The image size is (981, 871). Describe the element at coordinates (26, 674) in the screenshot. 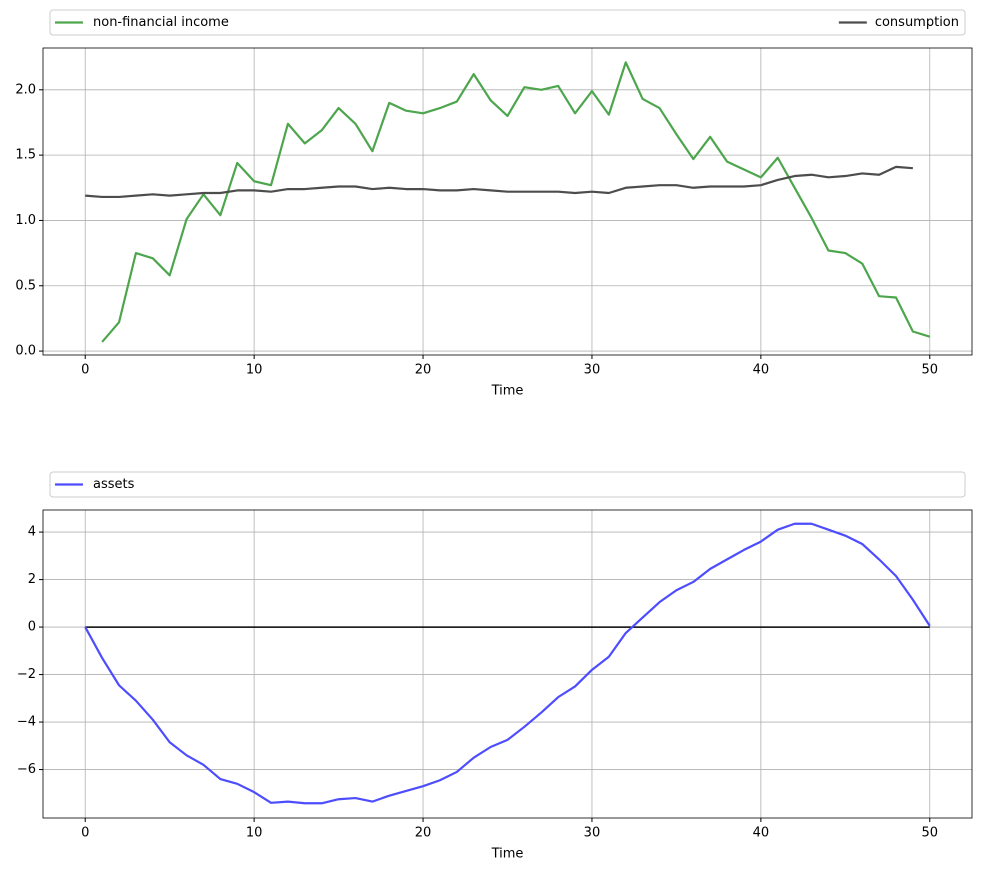

I see `y-tick-label: −2` at that location.